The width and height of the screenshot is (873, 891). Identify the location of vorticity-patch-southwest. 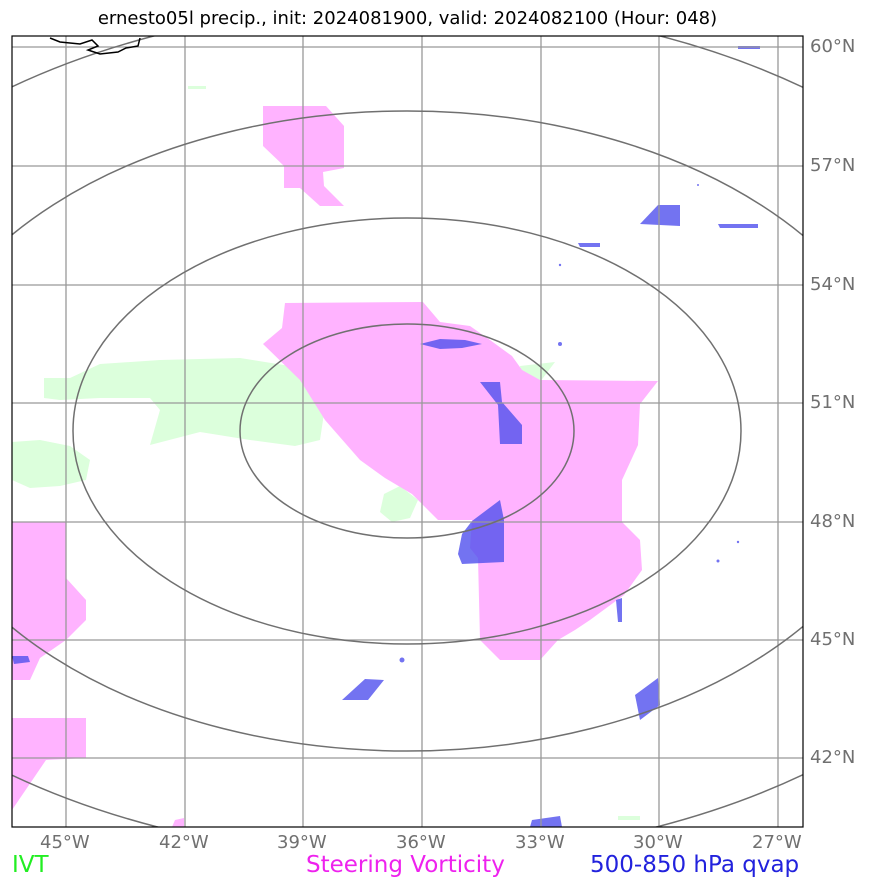
(49, 764).